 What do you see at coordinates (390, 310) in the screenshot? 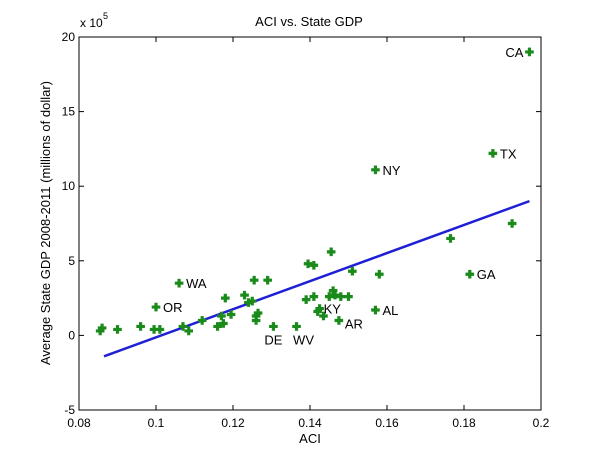
I see `point-label: AL` at bounding box center [390, 310].